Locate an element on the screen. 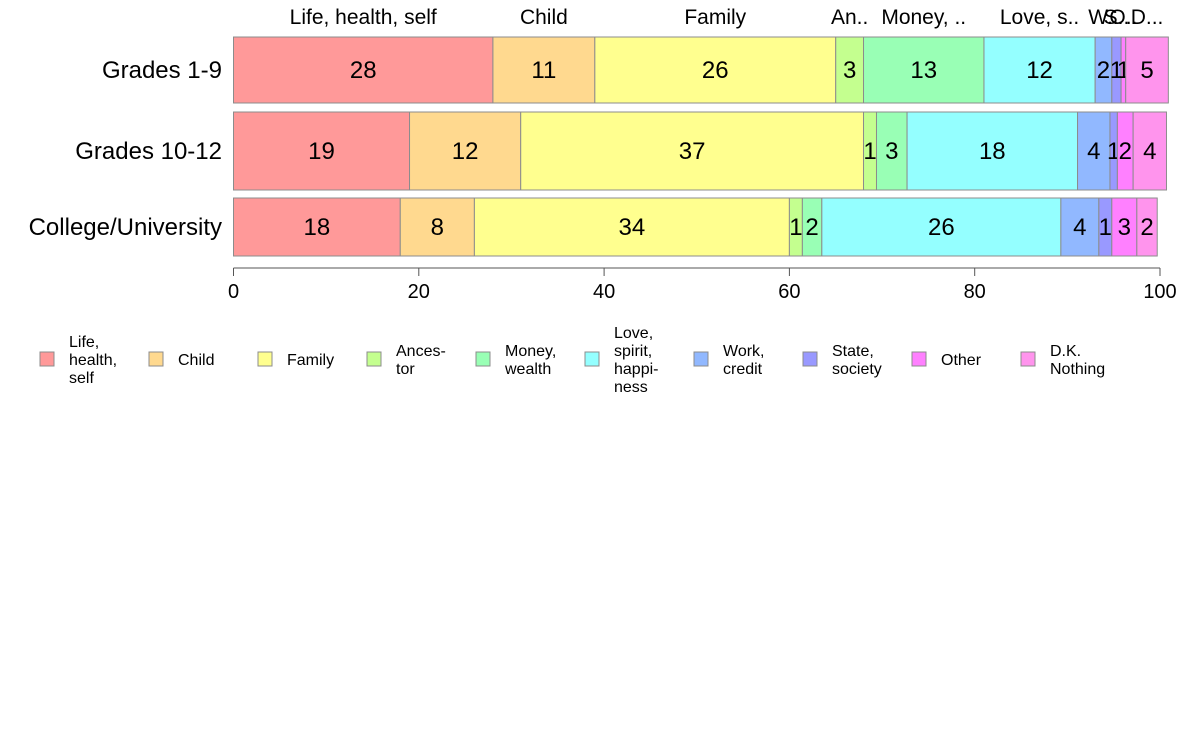 The height and width of the screenshot is (736, 1188). top-label: An.. is located at coordinates (849, 17).